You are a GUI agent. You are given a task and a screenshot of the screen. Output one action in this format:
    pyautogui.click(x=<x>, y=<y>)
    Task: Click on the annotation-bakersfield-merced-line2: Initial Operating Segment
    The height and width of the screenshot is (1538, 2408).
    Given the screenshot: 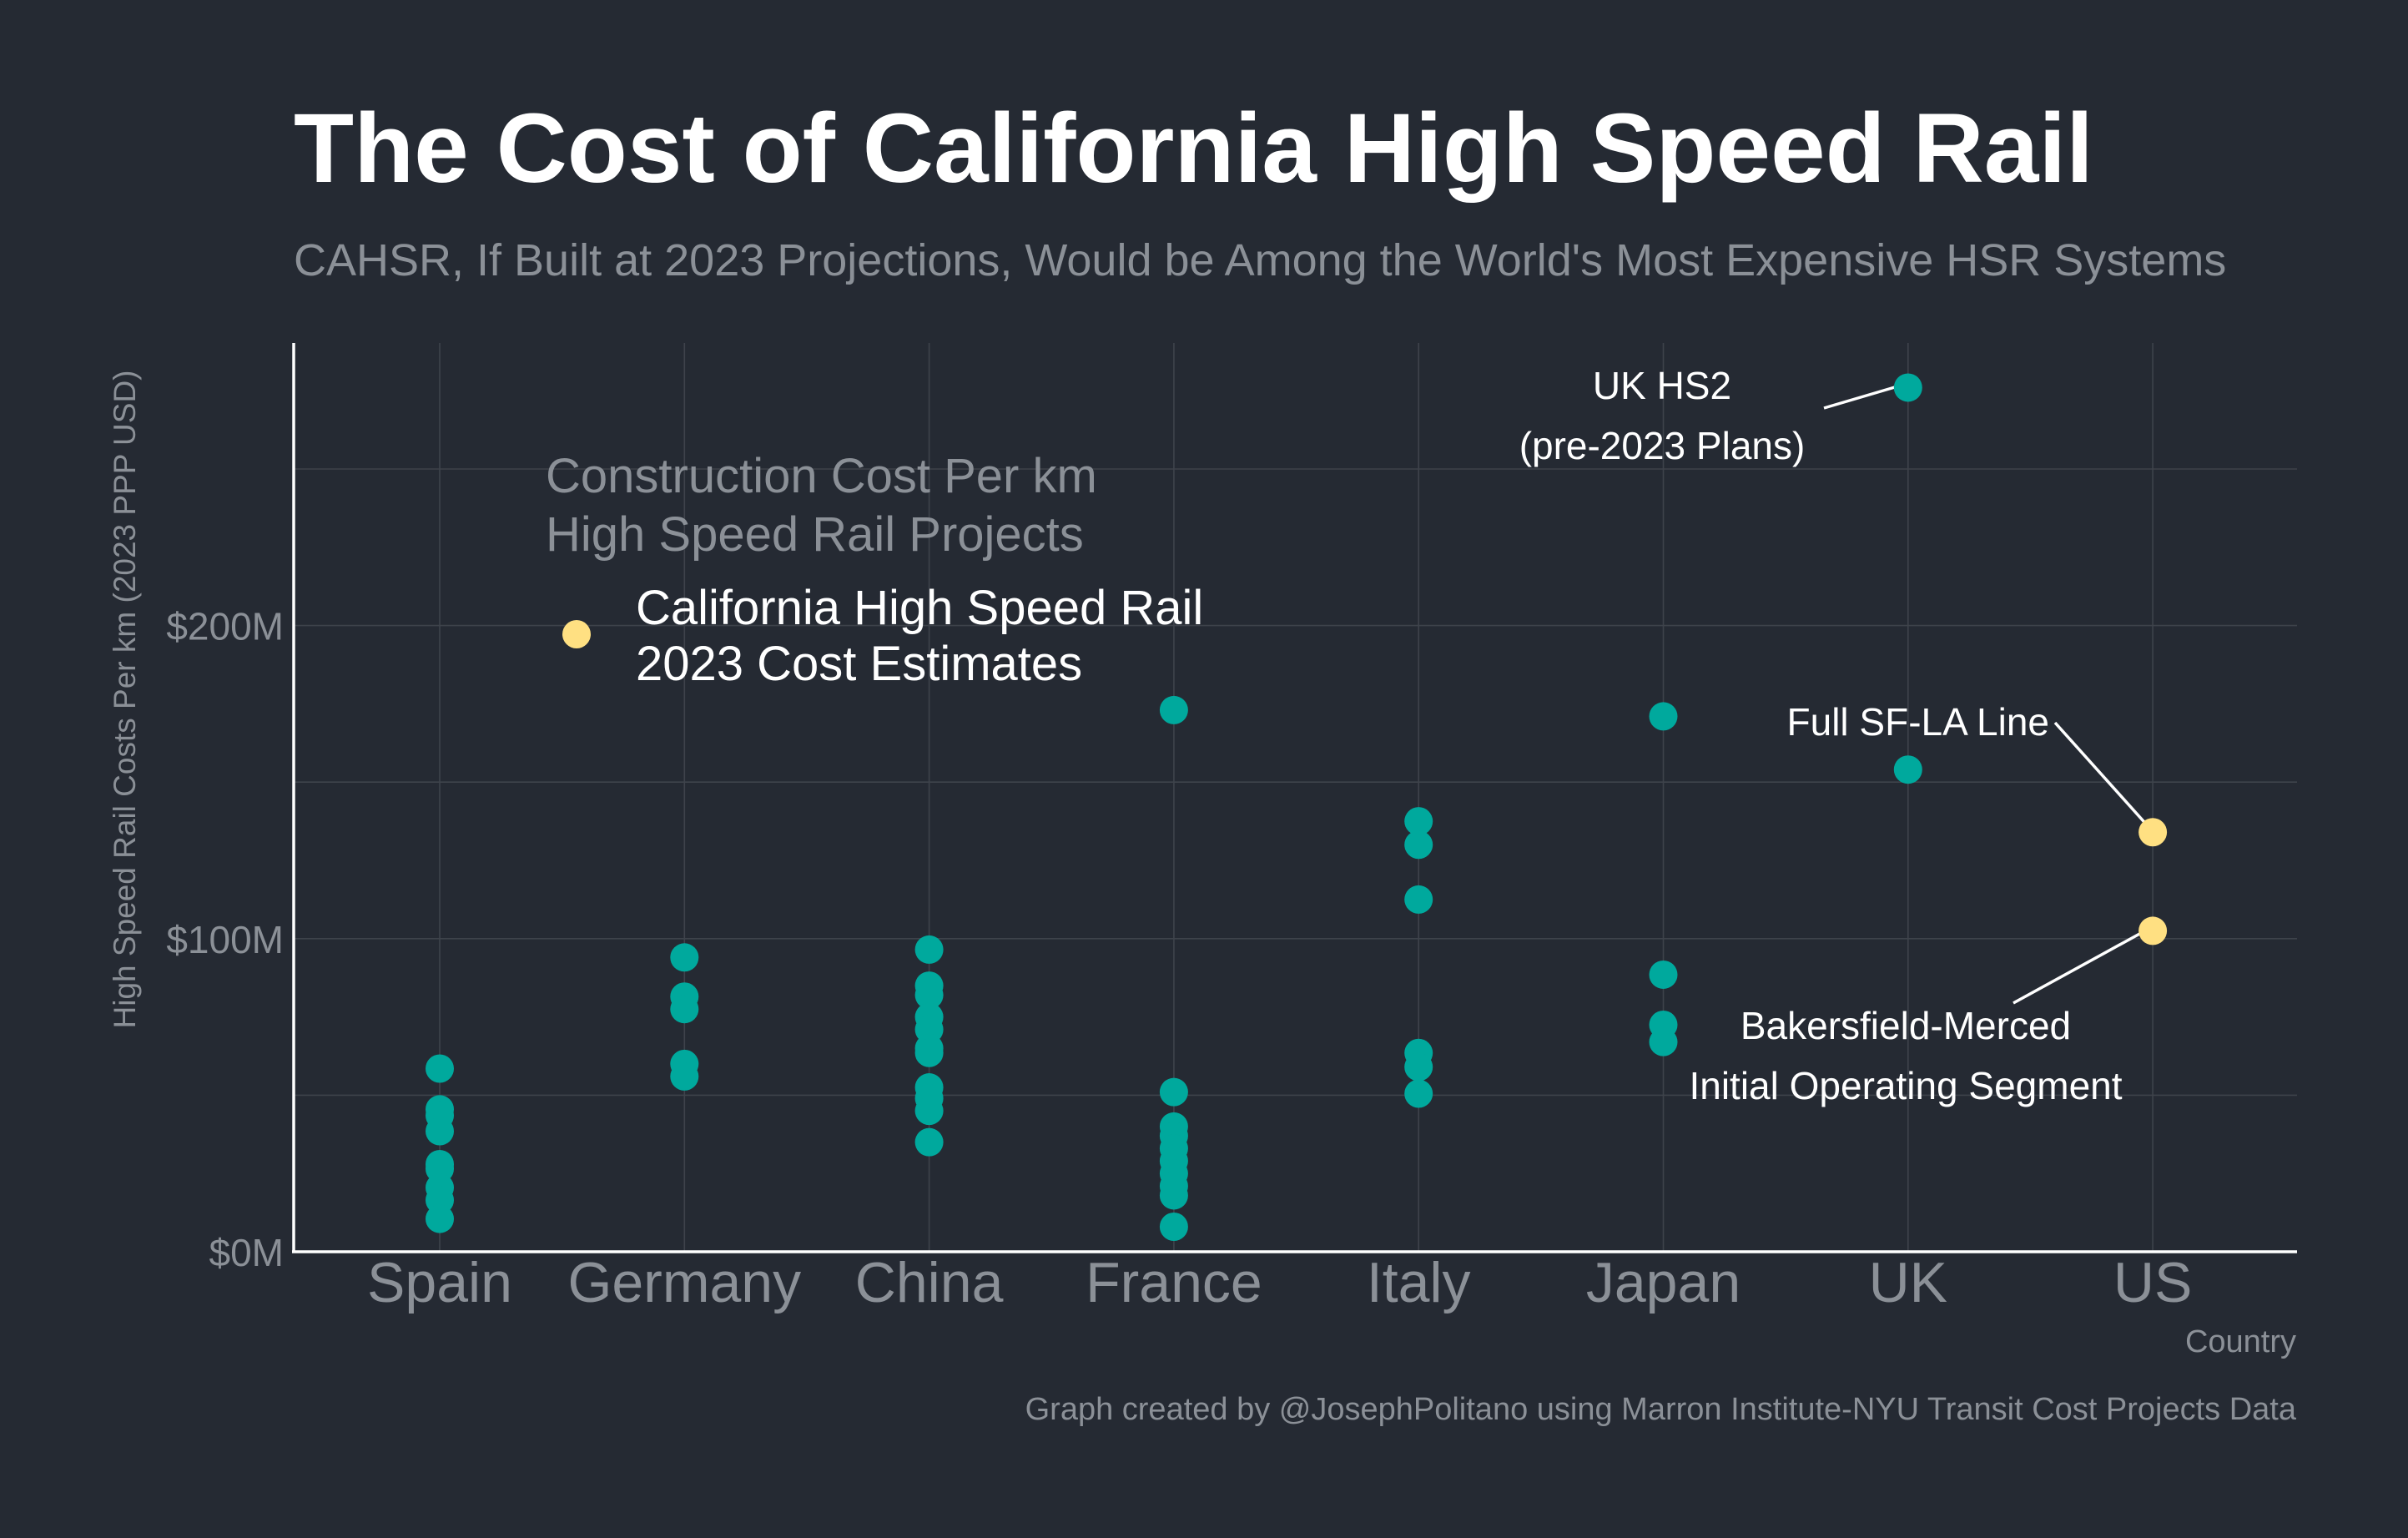 What is the action you would take?
    pyautogui.click(x=1905, y=1085)
    